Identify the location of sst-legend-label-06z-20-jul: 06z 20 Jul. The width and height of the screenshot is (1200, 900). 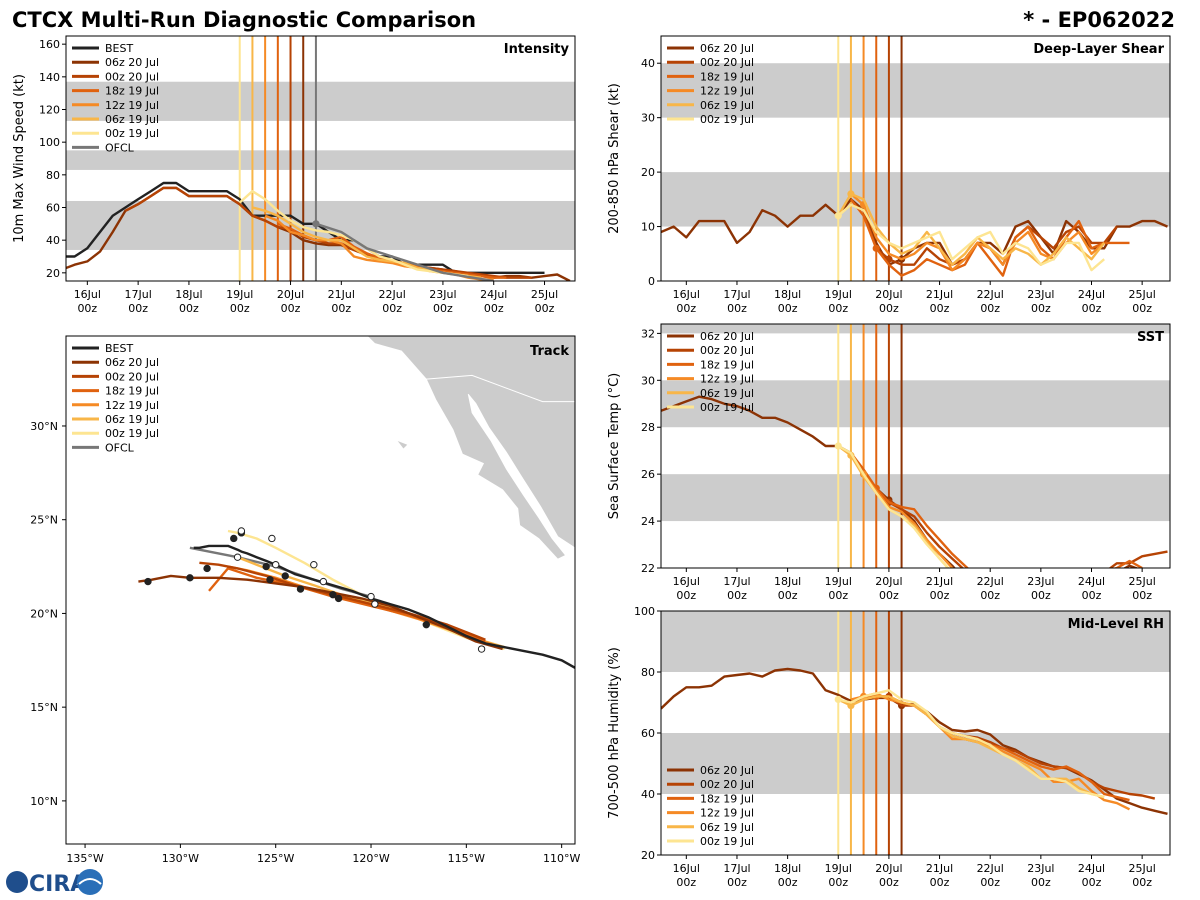
(727, 336).